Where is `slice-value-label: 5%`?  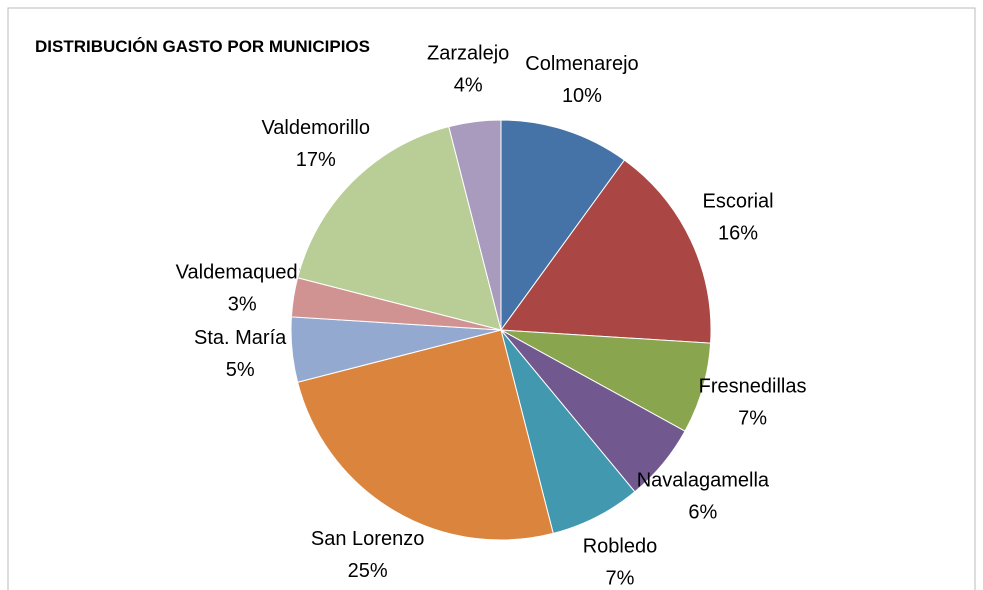
slice-value-label: 5% is located at coordinates (240, 370).